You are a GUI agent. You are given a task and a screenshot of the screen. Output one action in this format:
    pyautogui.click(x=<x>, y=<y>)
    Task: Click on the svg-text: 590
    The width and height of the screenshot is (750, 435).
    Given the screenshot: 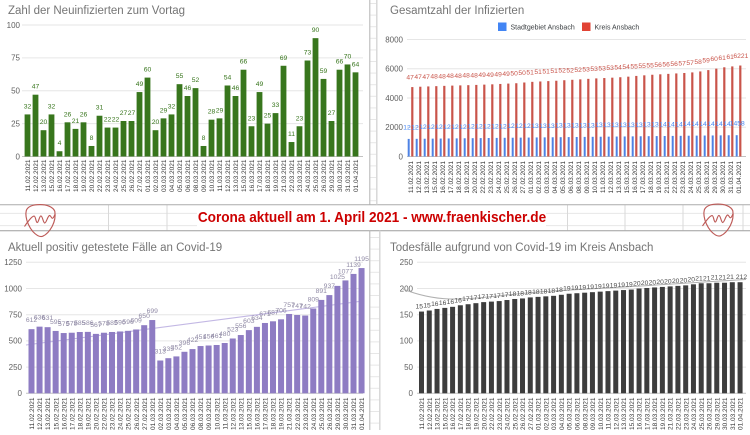 What is the action you would take?
    pyautogui.click(x=120, y=322)
    